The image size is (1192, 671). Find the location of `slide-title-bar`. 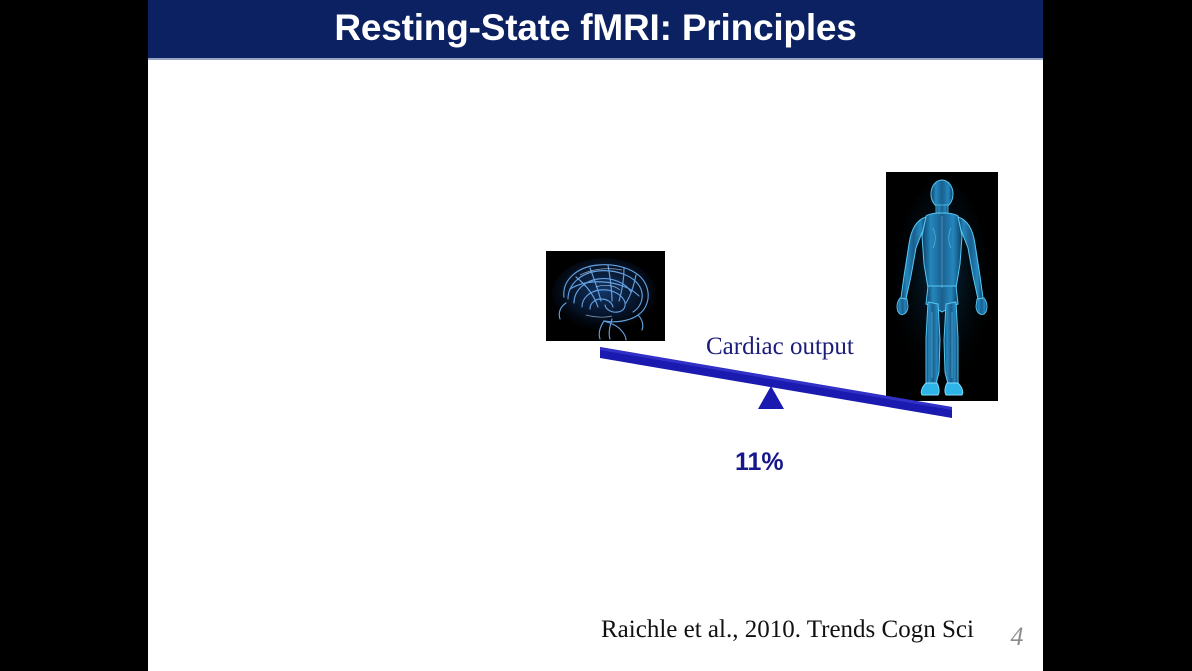

slide-title-bar is located at coordinates (595, 29).